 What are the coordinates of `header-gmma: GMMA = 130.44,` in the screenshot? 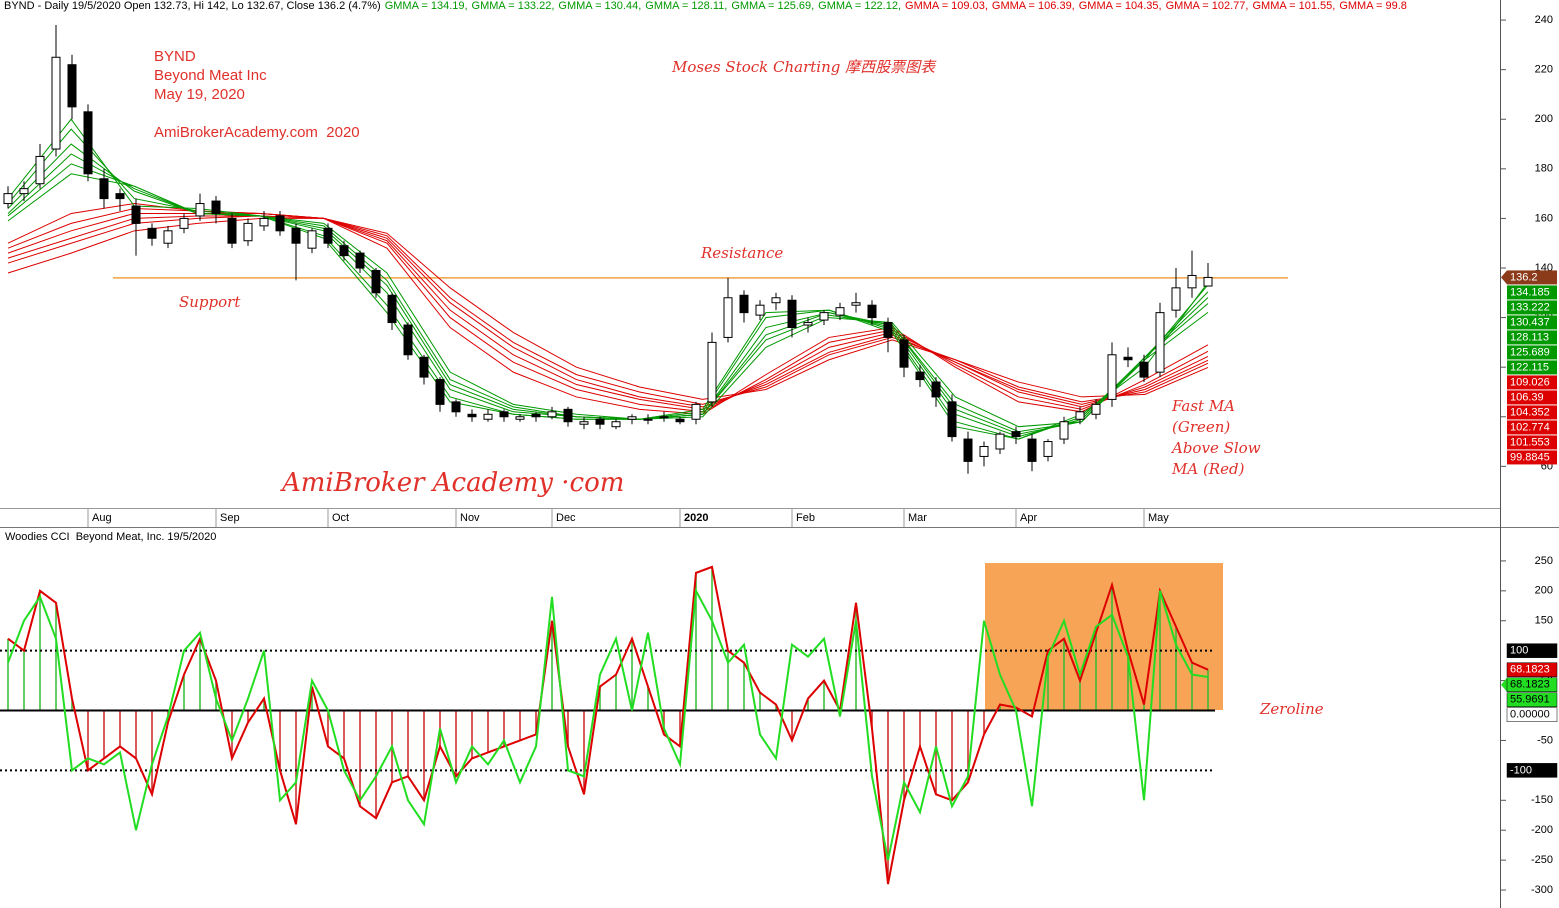 It's located at (599, 6).